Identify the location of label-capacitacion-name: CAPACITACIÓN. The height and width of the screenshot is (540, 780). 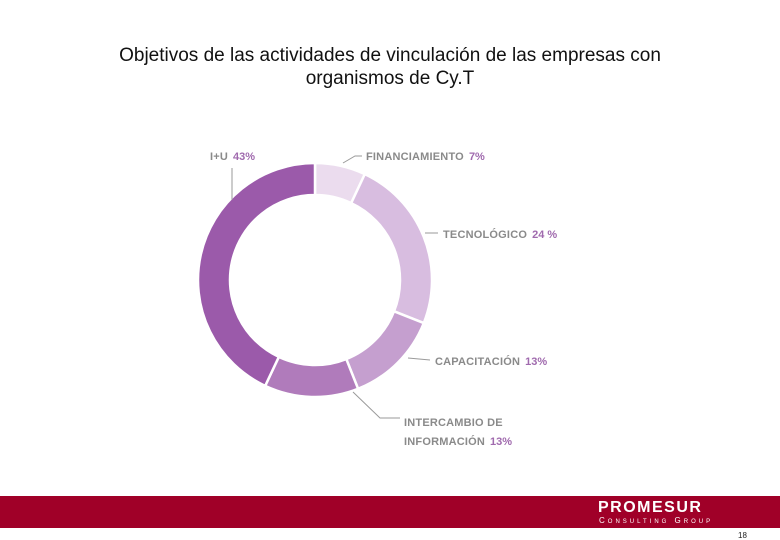
(477, 361).